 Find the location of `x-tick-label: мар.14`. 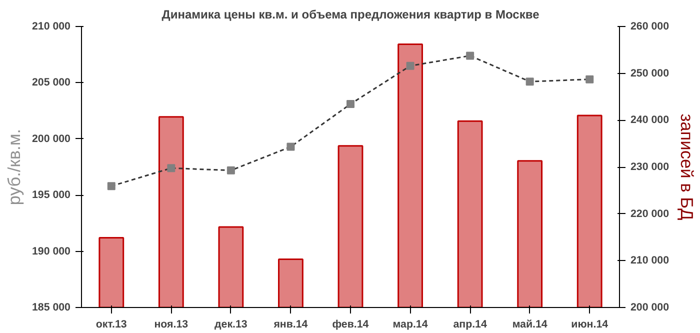

x-tick-label: мар.14 is located at coordinates (410, 324).